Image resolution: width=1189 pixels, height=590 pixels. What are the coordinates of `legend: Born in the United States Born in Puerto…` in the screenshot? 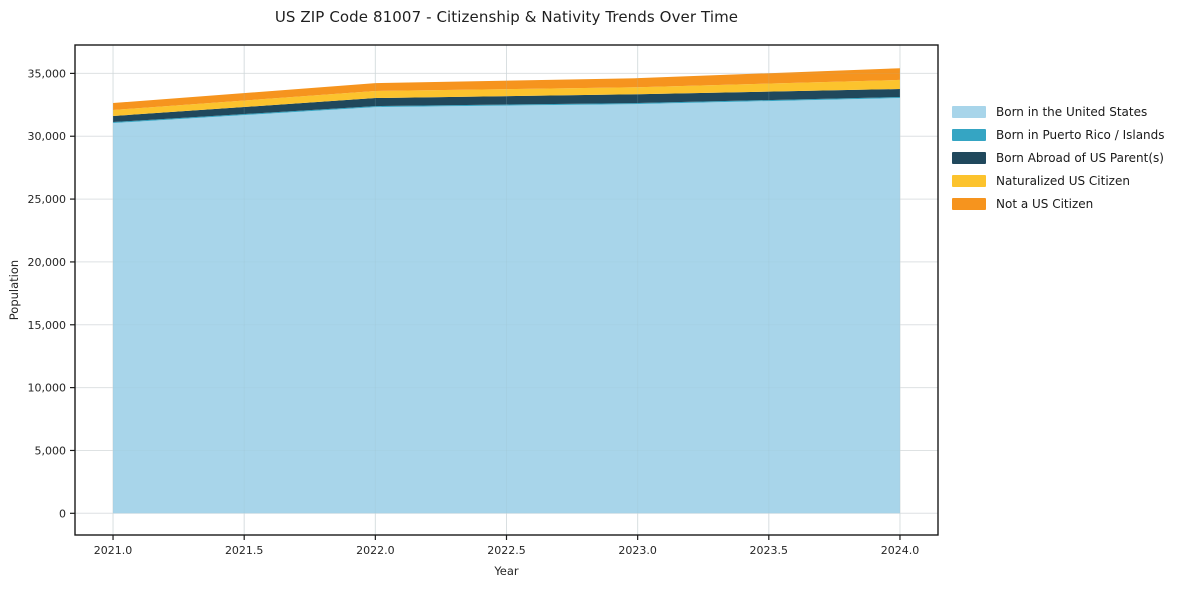 It's located at (1058, 158).